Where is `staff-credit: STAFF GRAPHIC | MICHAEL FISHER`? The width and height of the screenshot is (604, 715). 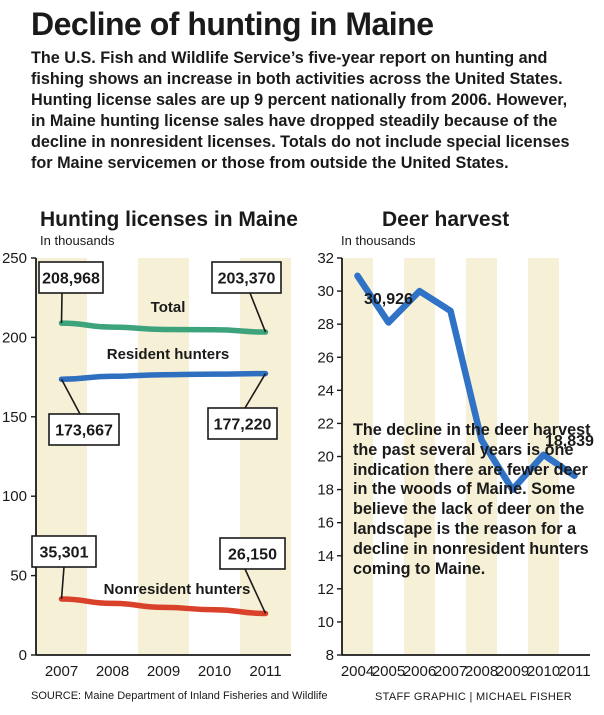 staff-credit: STAFF GRAPHIC | MICHAEL FISHER is located at coordinates (474, 697).